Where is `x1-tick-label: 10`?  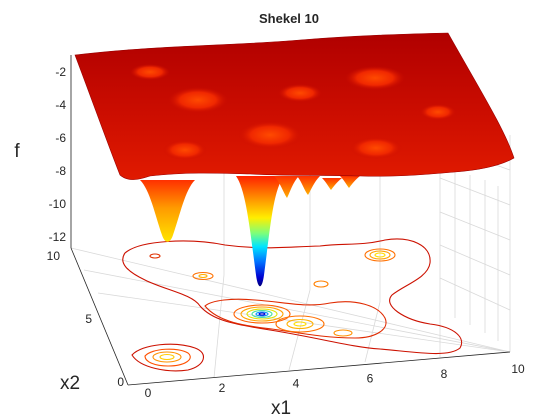 x1-tick-label: 10 is located at coordinates (518, 369).